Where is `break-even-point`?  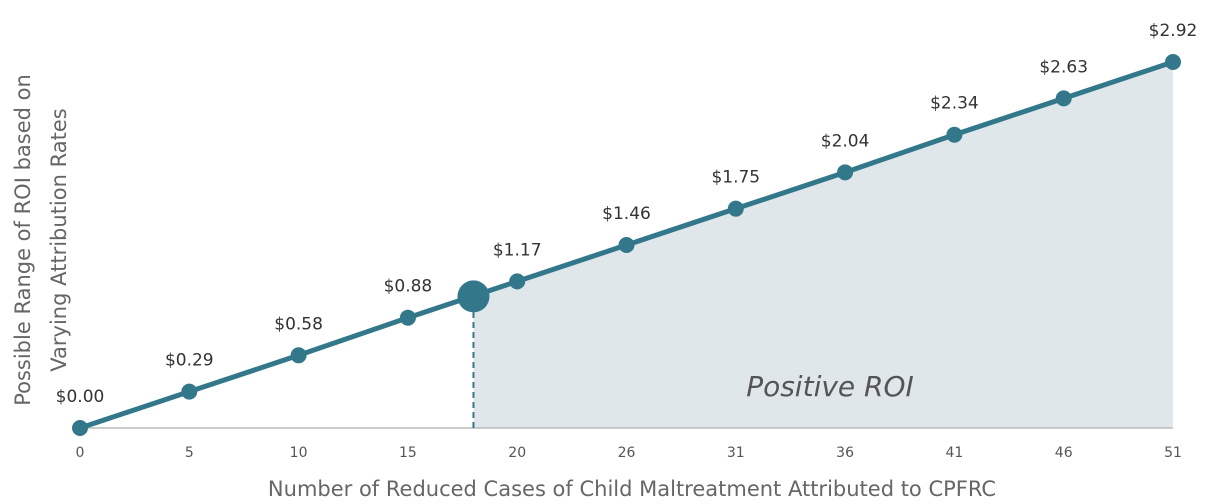
break-even-point is located at coordinates (473, 296).